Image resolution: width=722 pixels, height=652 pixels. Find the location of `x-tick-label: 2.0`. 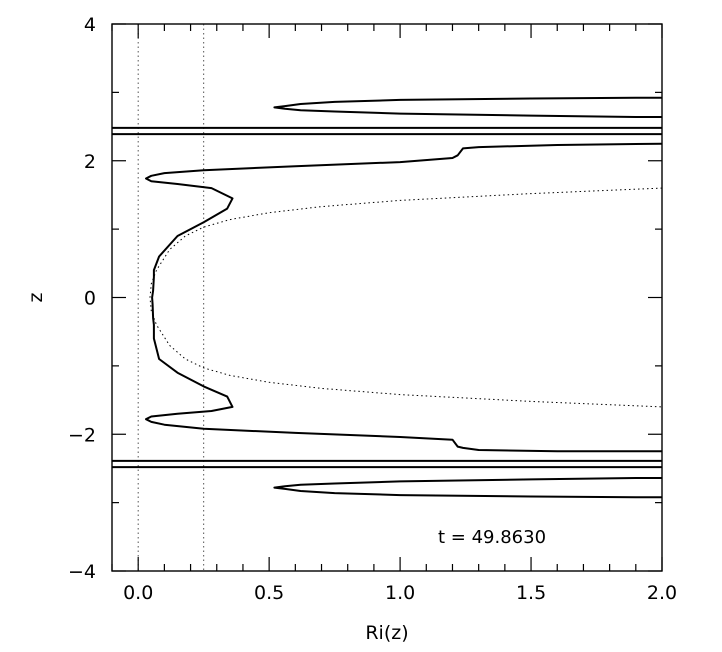

x-tick-label: 2.0 is located at coordinates (662, 593).